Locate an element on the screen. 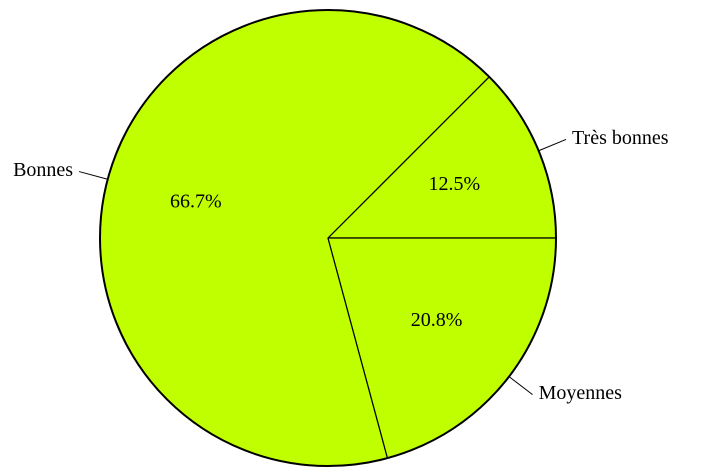 The image size is (724, 472). value-label: 66.7% is located at coordinates (196, 201).